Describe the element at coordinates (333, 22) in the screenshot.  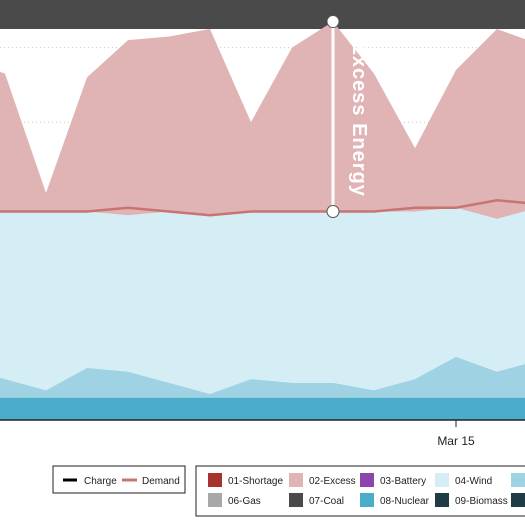
I see `annotation-top-handle` at that location.